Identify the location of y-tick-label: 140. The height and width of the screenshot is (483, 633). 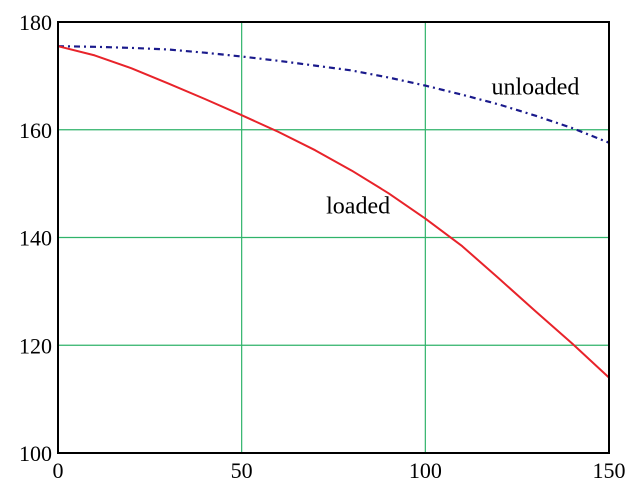
(35, 238).